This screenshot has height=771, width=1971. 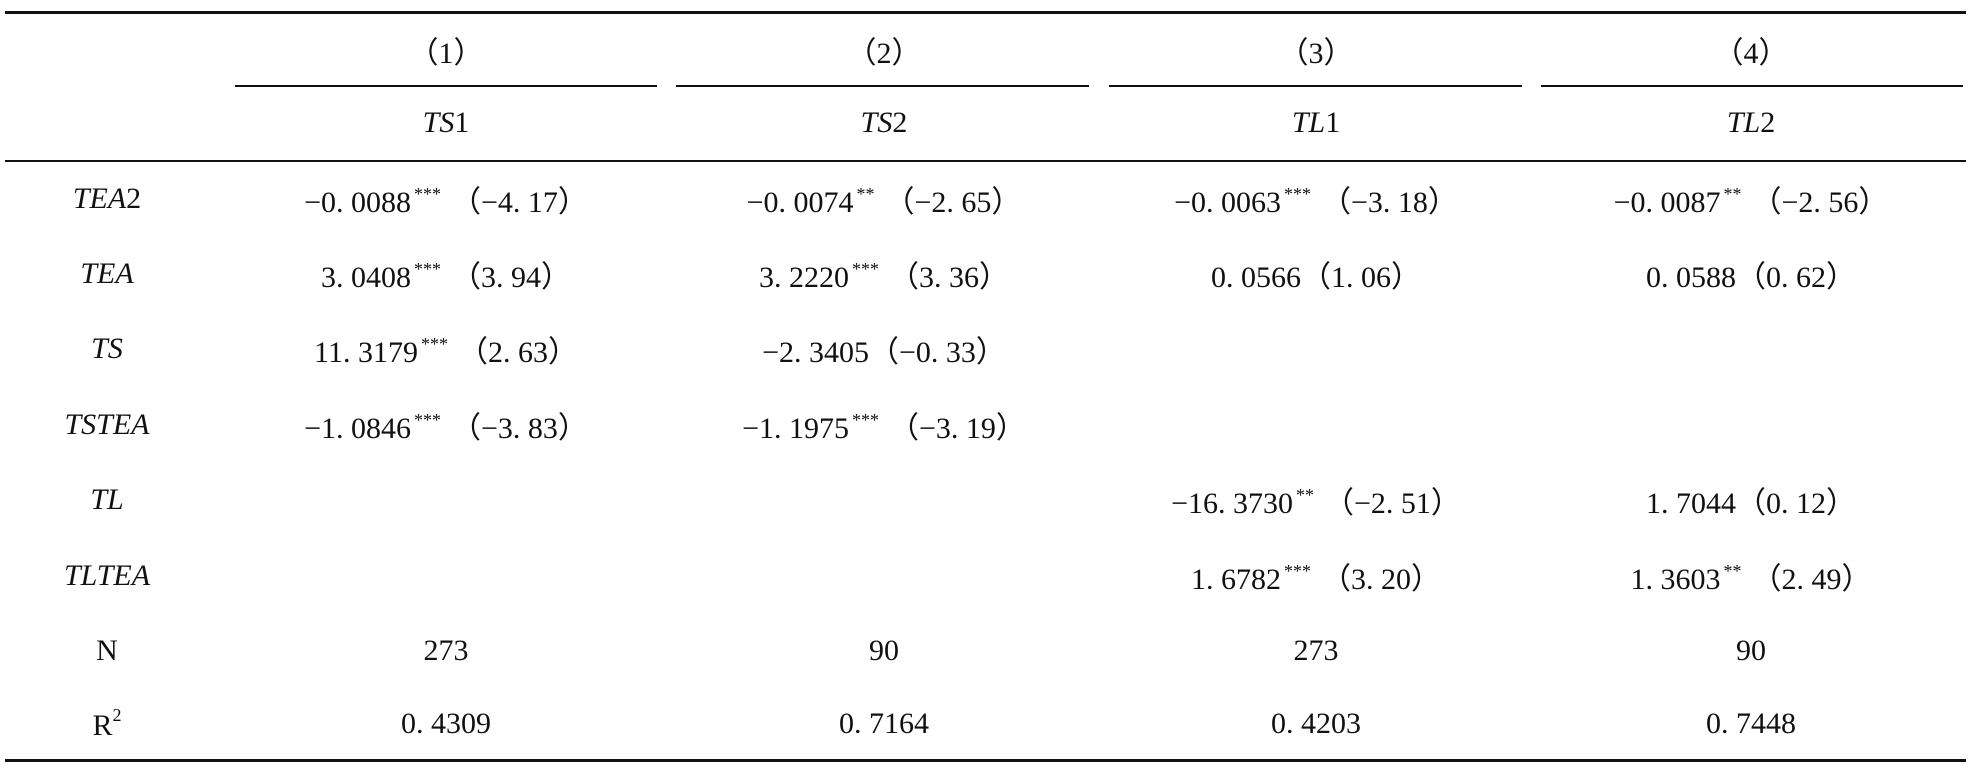 I want to click on t-statistic: （2. 63）, so click(x=517, y=352).